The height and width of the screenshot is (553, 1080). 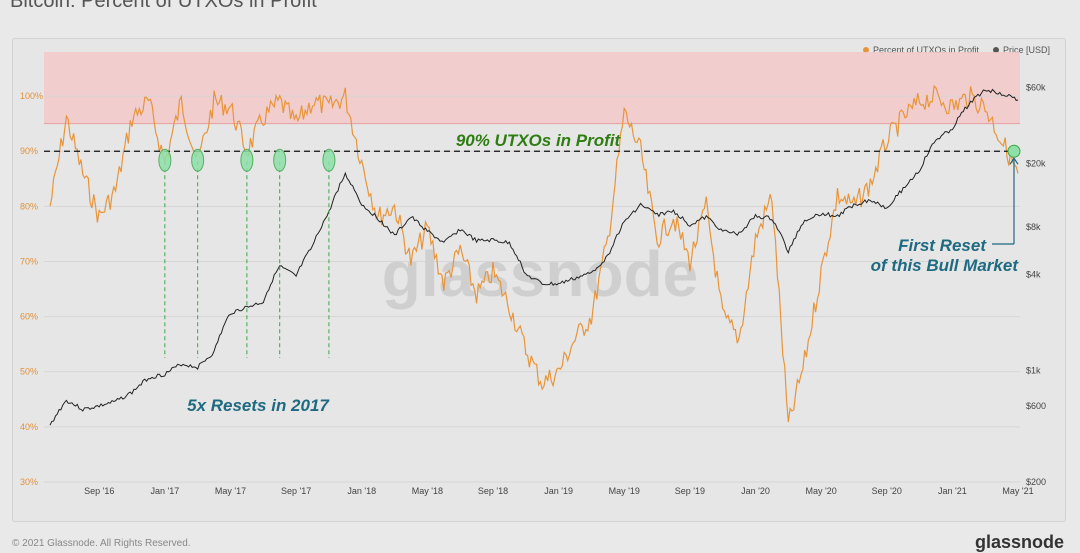 I want to click on x-tick: Jan '21, so click(x=952, y=491).